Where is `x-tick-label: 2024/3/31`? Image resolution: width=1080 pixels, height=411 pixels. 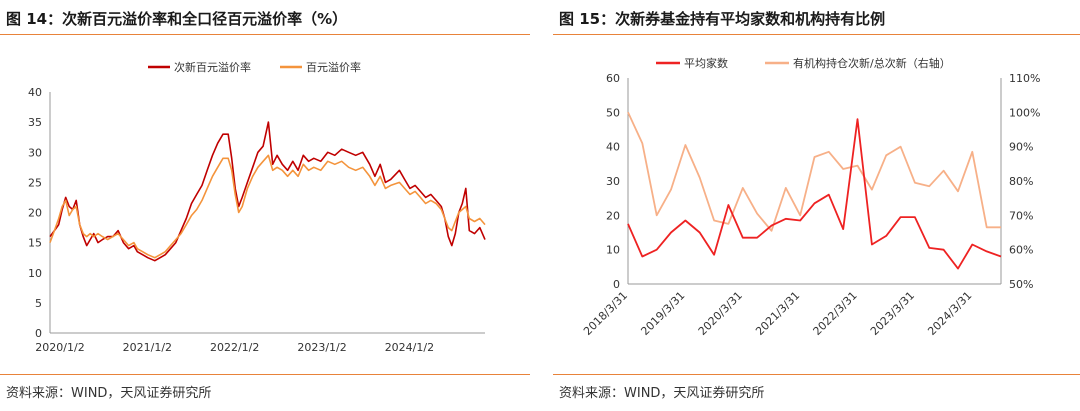 x-tick-label: 2024/3/31 is located at coordinates (949, 313).